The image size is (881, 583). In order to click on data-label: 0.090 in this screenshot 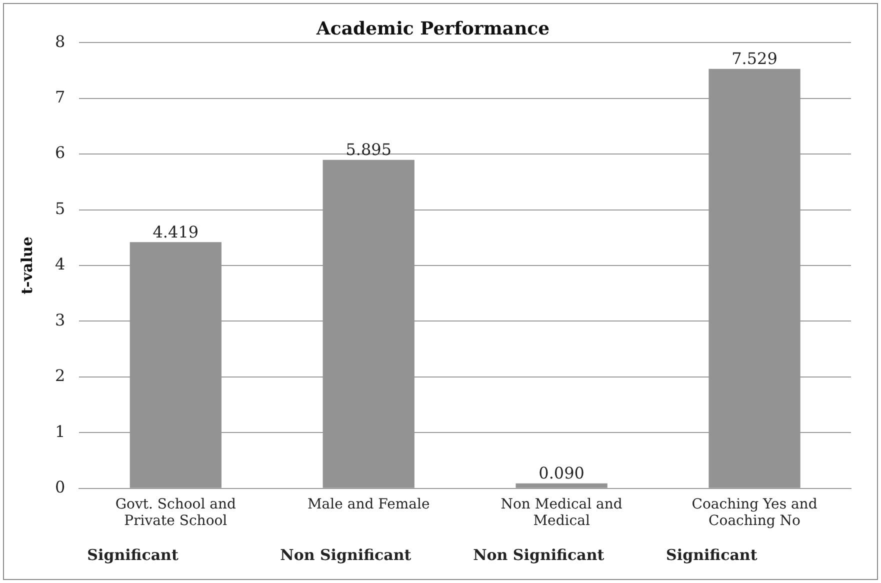, I will do `click(561, 473)`.